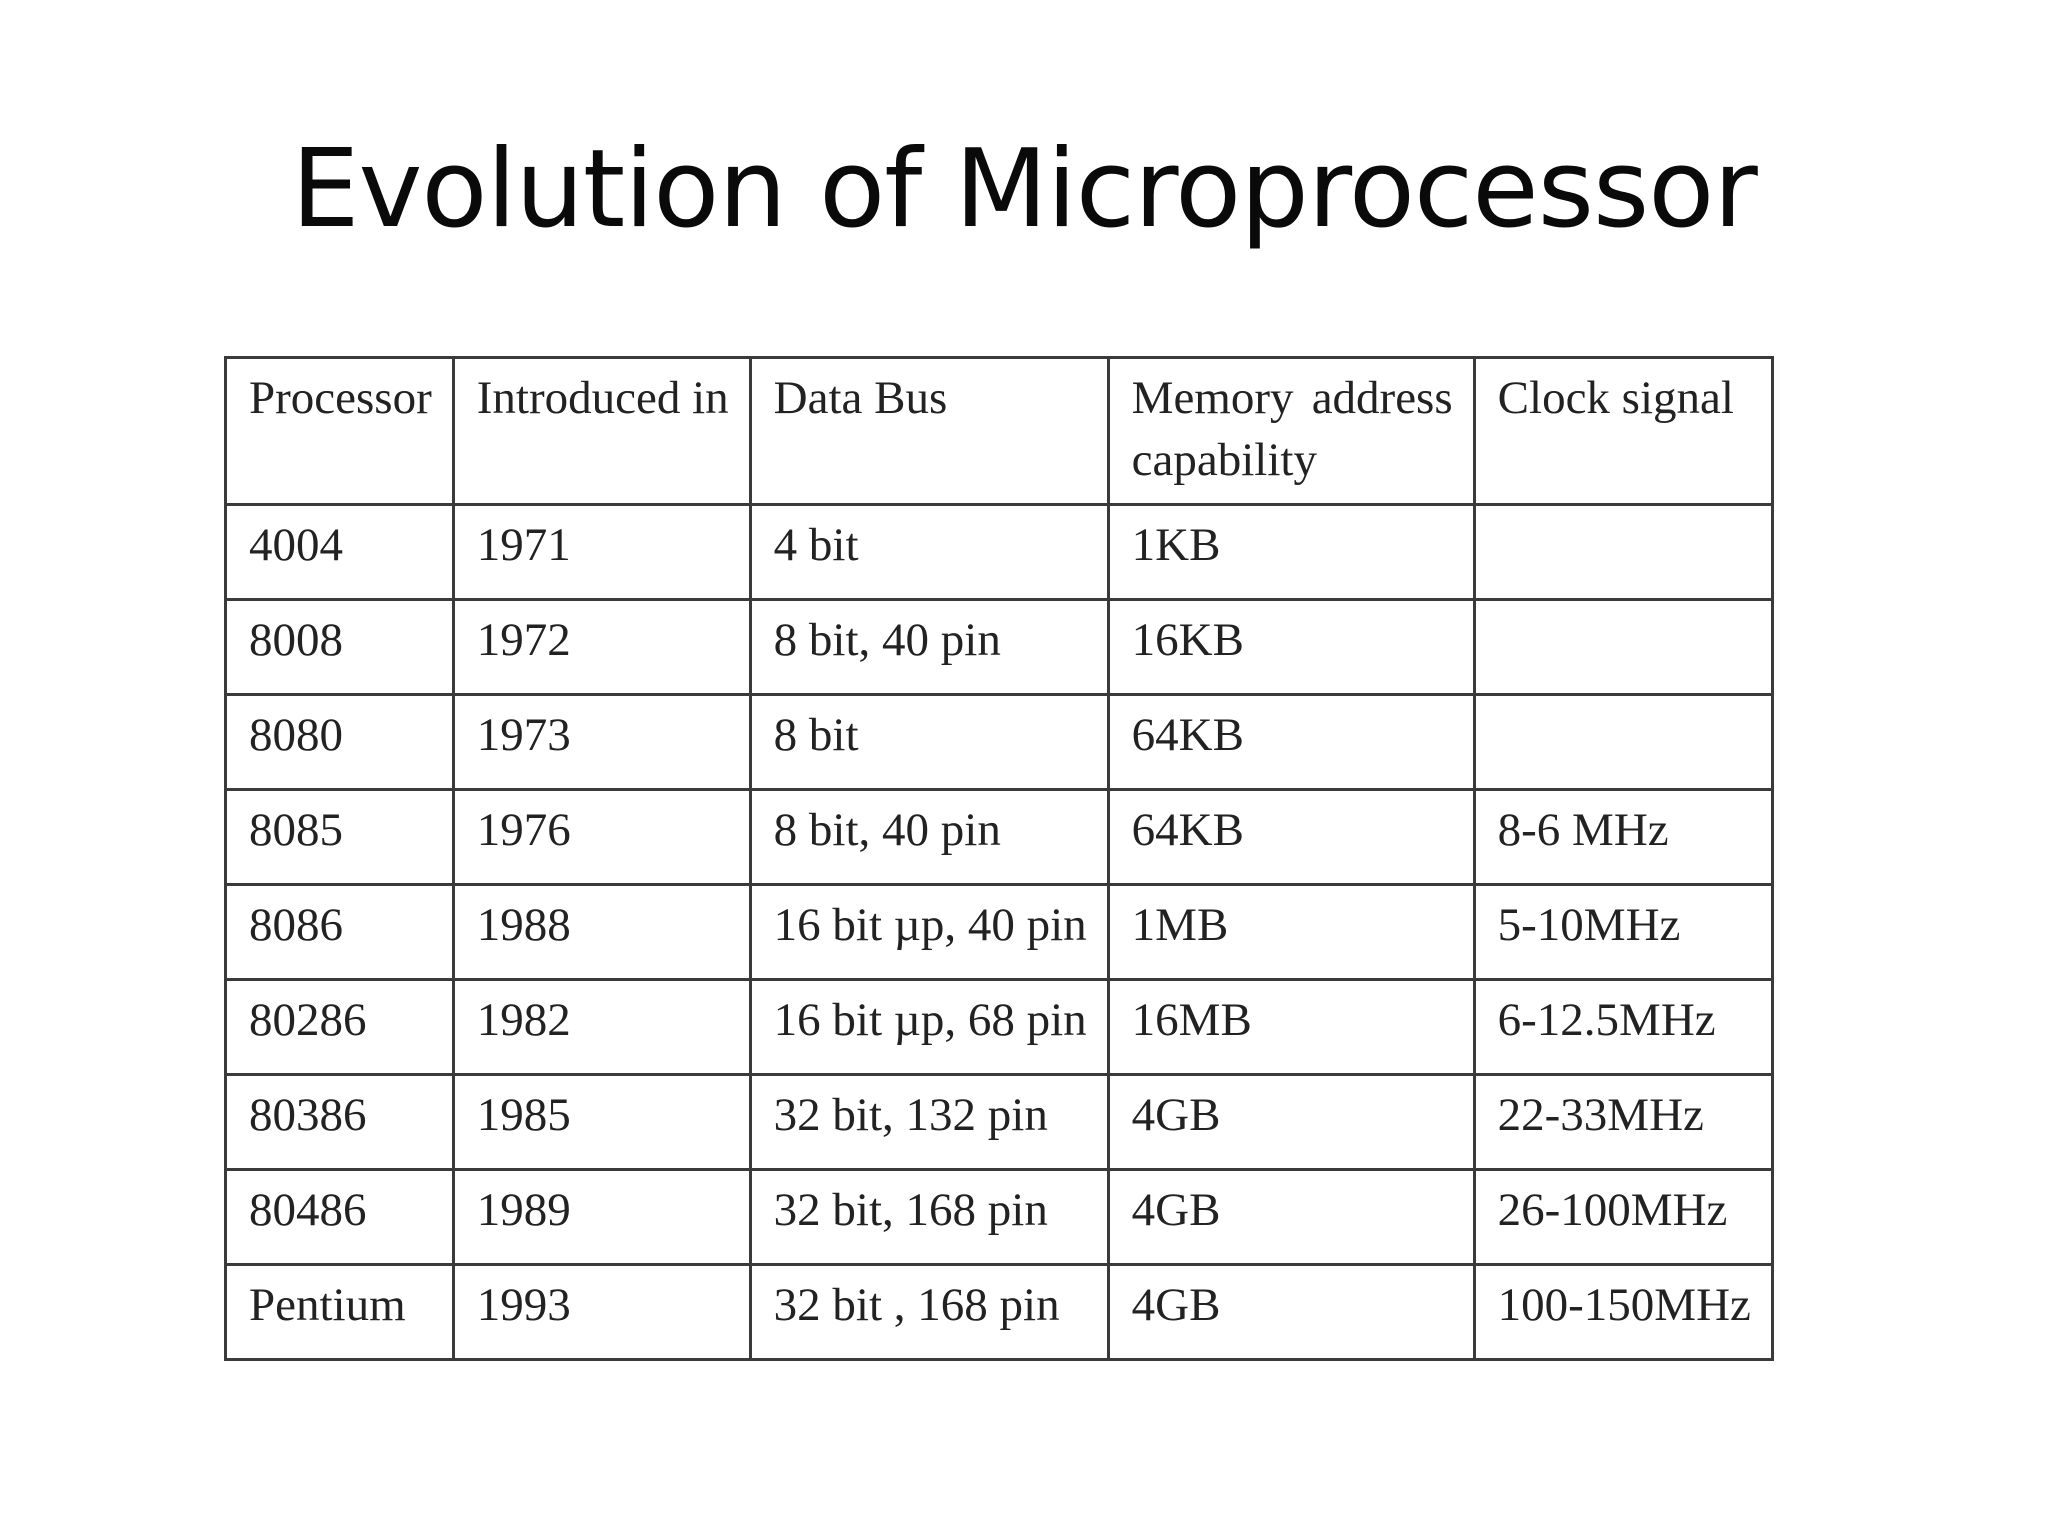 The width and height of the screenshot is (2048, 1536). I want to click on cell-processor: 8008, so click(339, 647).